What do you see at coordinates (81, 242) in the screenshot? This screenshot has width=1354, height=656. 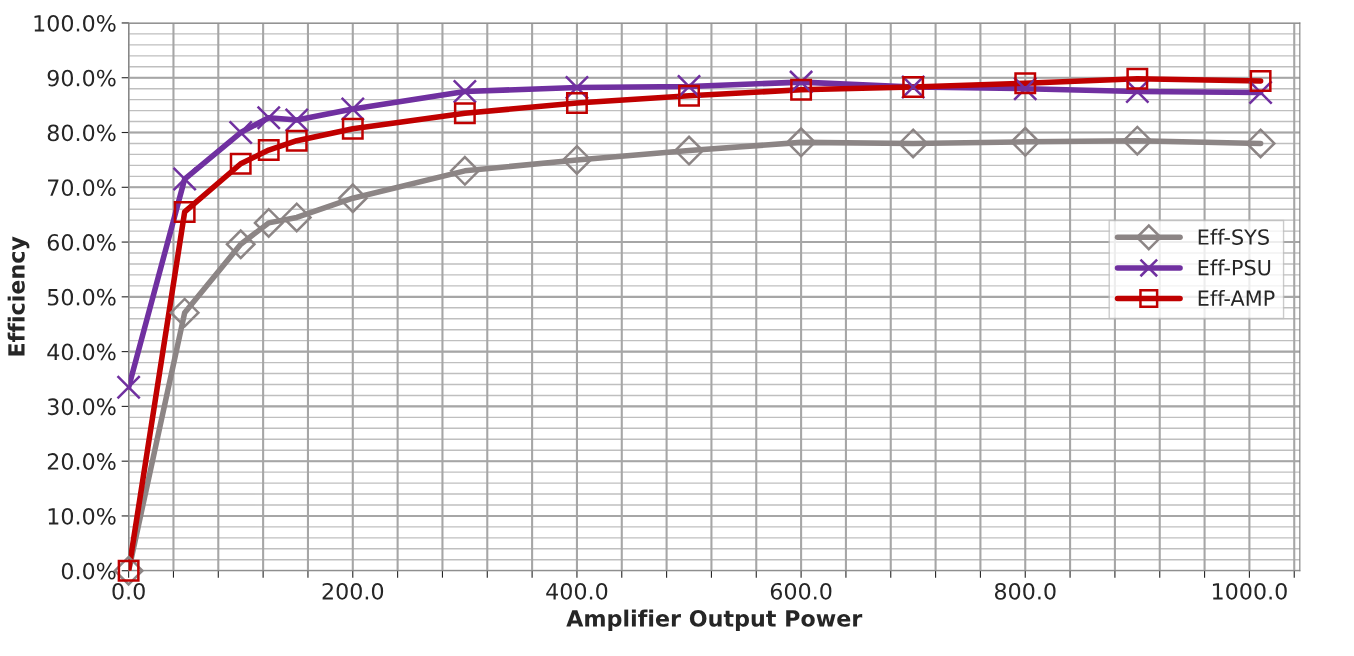 I see `y-tick-label: 60.0%` at bounding box center [81, 242].